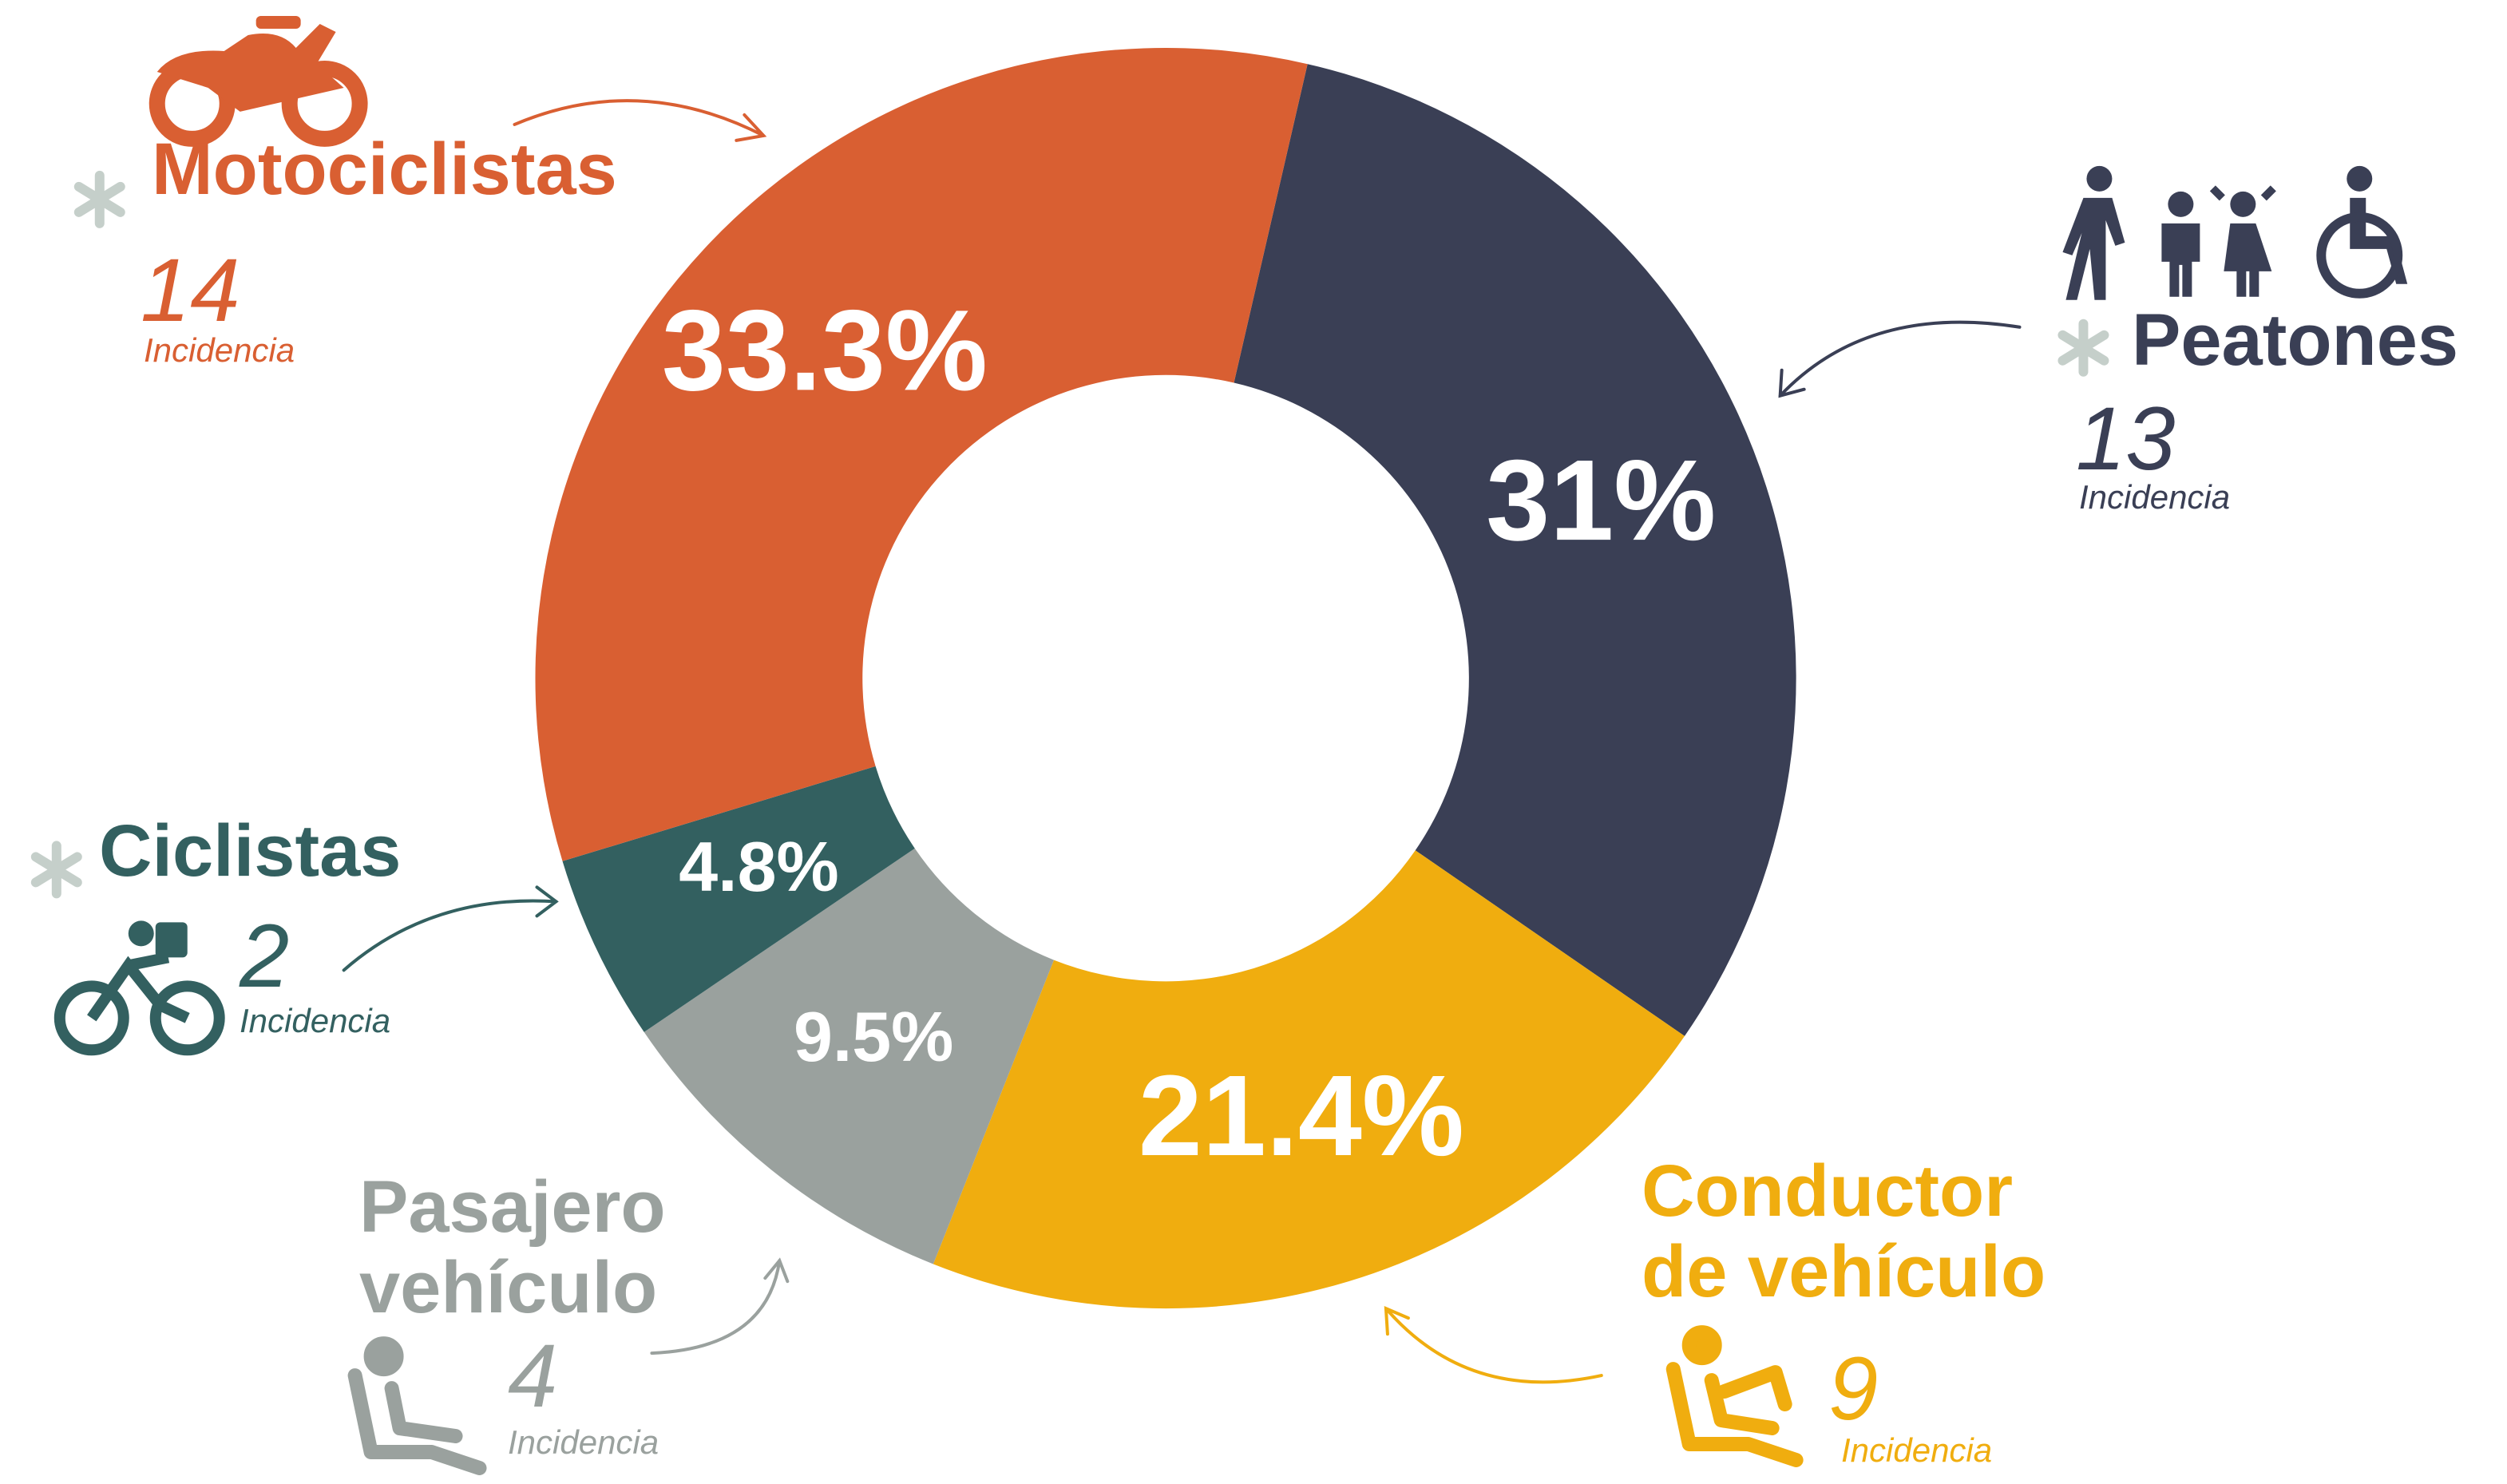 The image size is (2507, 1484). I want to click on category-name: Pasajero vehículo, so click(512, 1246).